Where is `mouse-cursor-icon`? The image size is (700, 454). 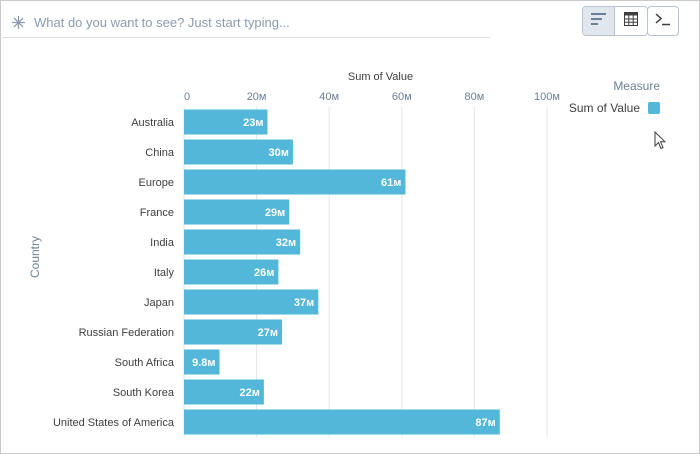 mouse-cursor-icon is located at coordinates (660, 143).